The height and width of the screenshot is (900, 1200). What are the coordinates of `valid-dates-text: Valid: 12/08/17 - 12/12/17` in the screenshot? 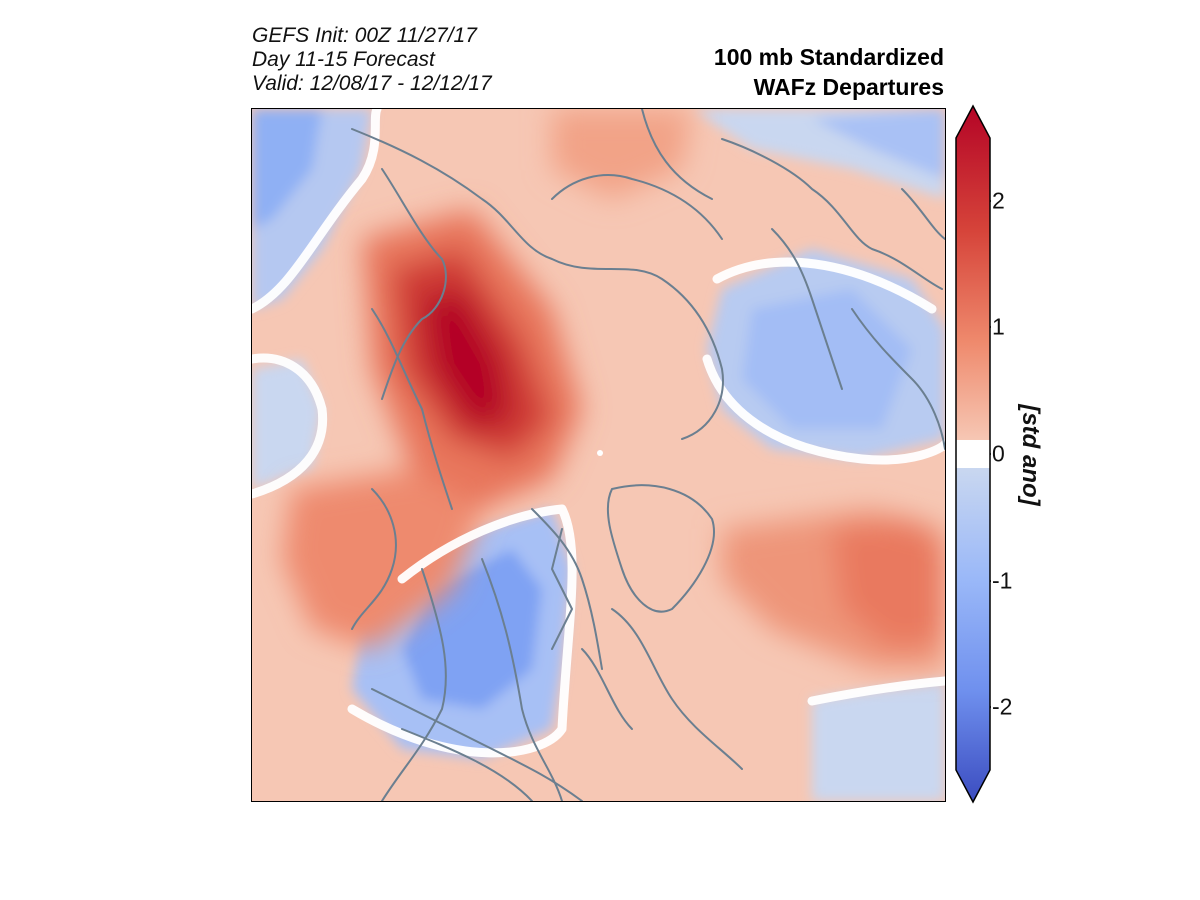 It's located at (372, 83).